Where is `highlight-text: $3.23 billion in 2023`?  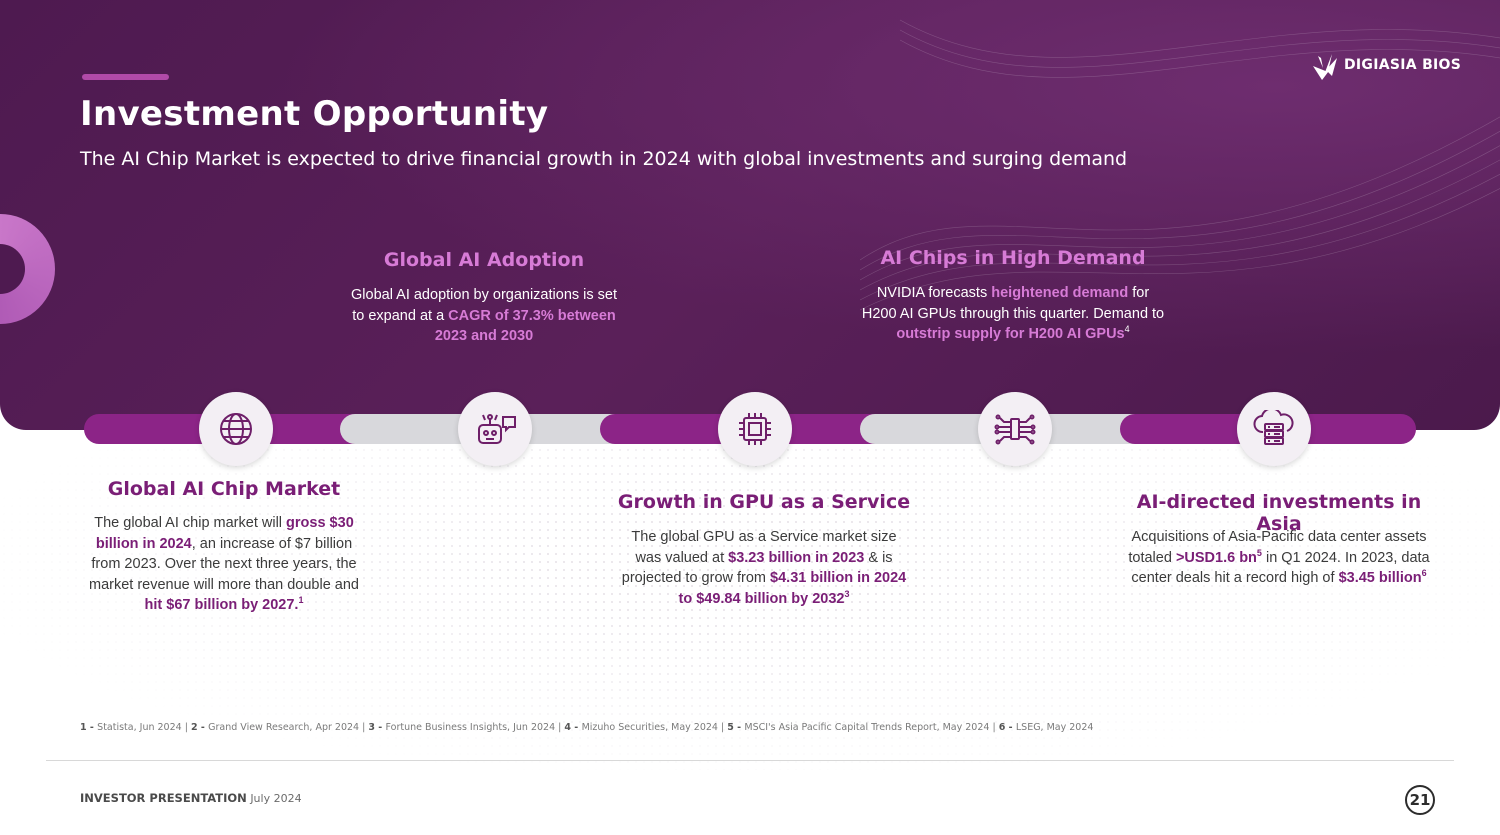
highlight-text: $3.23 billion in 2023 is located at coordinates (796, 557).